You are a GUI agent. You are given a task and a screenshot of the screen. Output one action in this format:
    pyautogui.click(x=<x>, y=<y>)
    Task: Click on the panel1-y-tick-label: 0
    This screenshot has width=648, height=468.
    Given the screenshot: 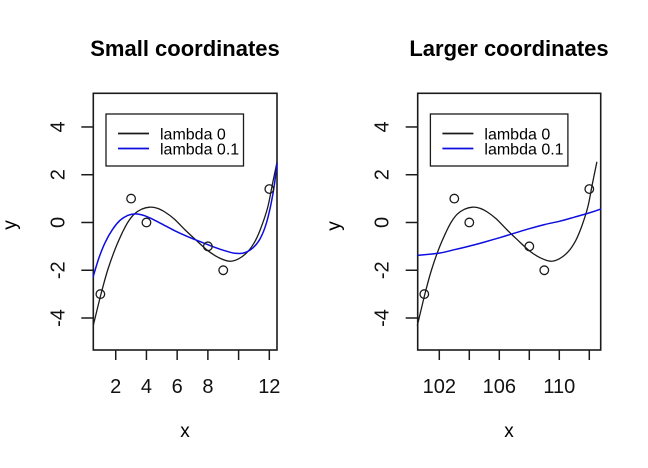 What is the action you would take?
    pyautogui.click(x=58, y=222)
    